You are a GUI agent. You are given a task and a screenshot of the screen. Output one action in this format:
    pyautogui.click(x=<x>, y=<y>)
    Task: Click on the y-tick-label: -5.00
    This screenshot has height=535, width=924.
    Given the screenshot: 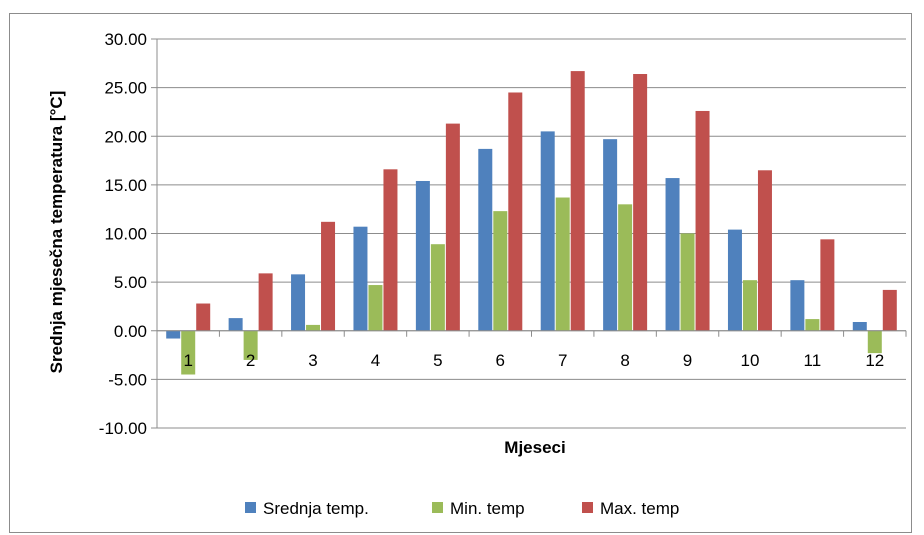 What is the action you would take?
    pyautogui.click(x=127, y=379)
    